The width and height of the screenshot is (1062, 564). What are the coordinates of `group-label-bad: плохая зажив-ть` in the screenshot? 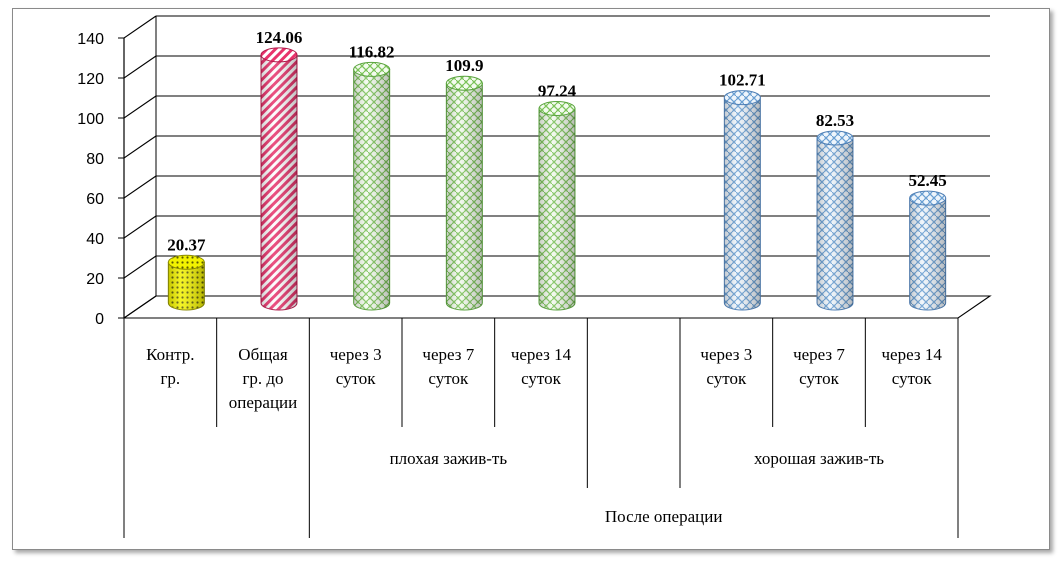 It's located at (449, 458).